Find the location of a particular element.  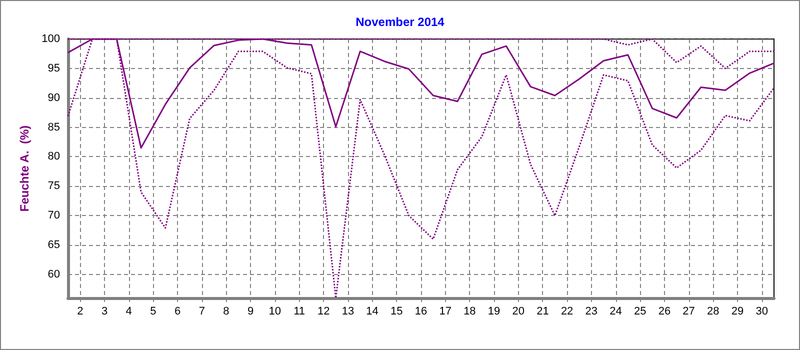

x-tick-label: 25 is located at coordinates (640, 312).